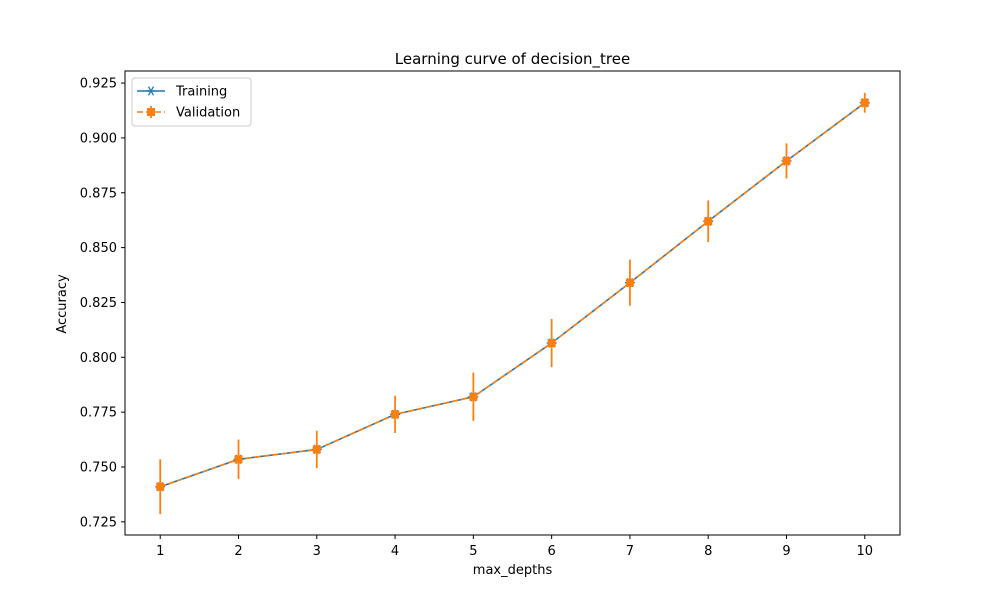 This screenshot has width=1000, height=600. What do you see at coordinates (98, 303) in the screenshot?
I see `y-tick-label: 0.825` at bounding box center [98, 303].